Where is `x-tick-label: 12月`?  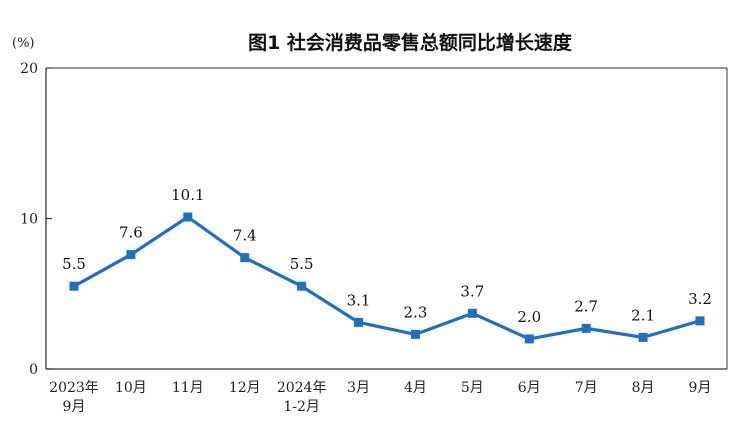 x-tick-label: 12月 is located at coordinates (245, 388).